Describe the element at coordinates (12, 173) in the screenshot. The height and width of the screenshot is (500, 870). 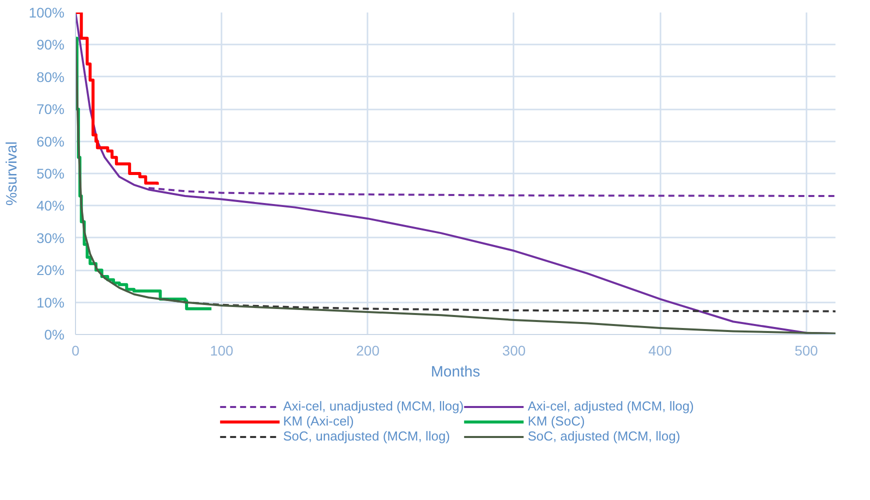
I see `y-axis-title: %survival` at that location.